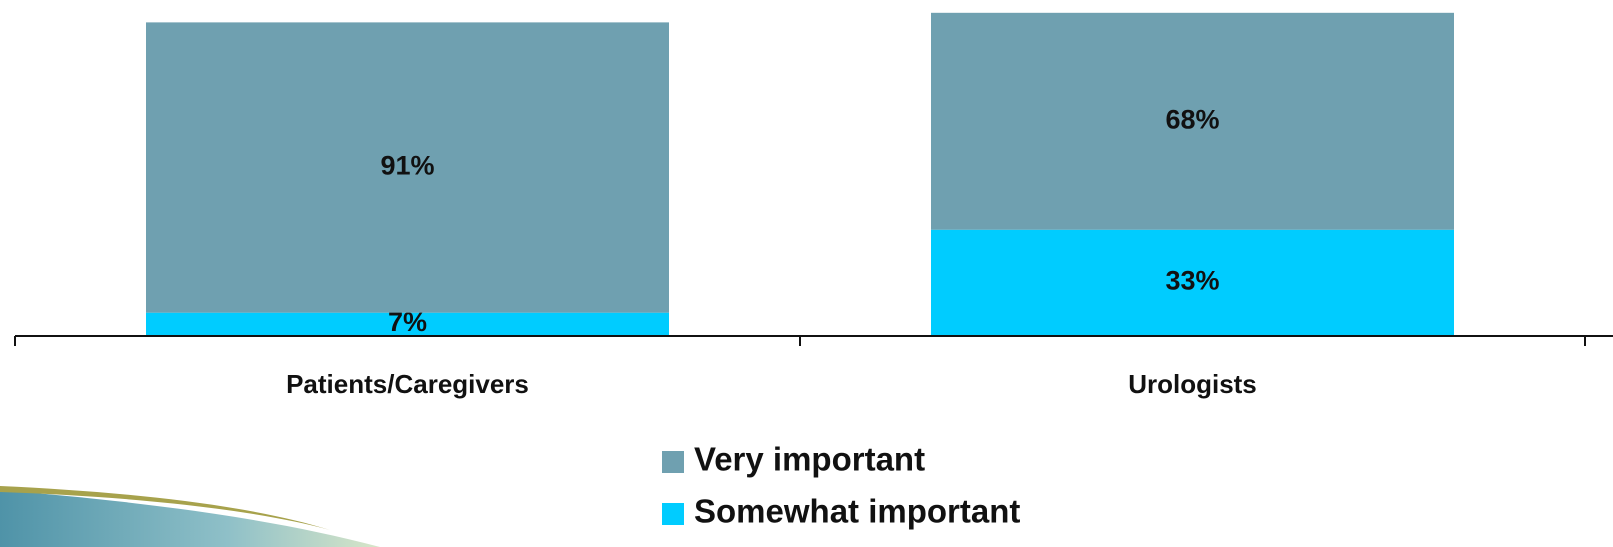 This screenshot has width=1613, height=547. I want to click on data-label: 33%, so click(1192, 280).